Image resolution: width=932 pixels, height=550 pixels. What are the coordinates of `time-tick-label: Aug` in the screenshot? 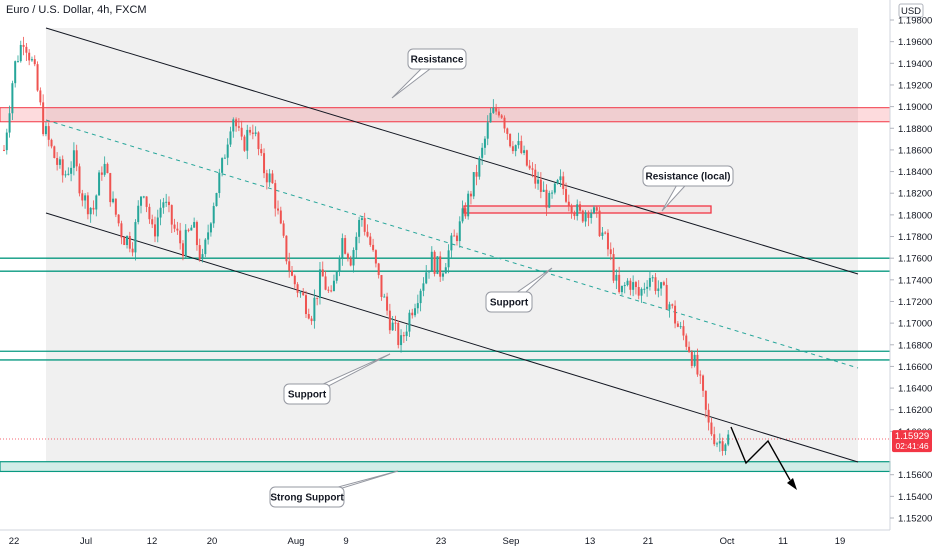 It's located at (296, 541).